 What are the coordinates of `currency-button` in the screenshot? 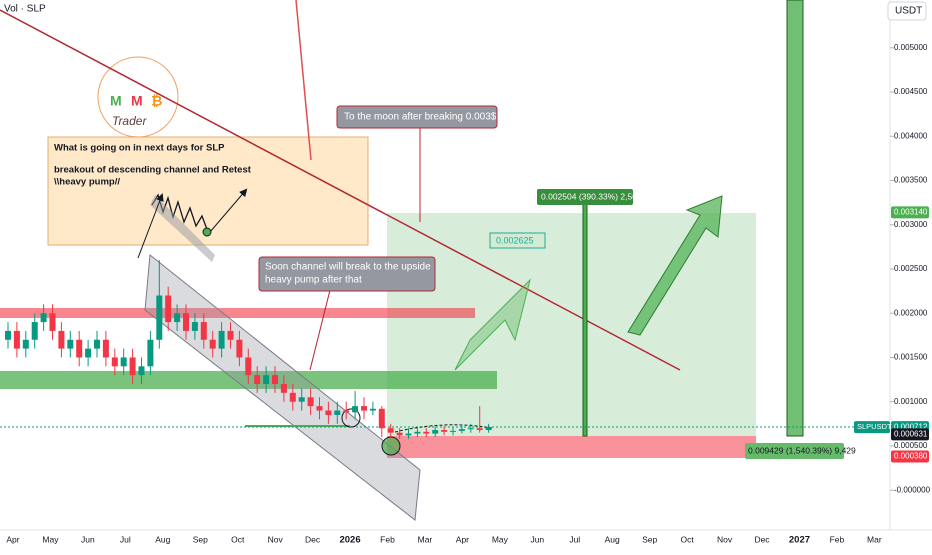 It's located at (907, 11).